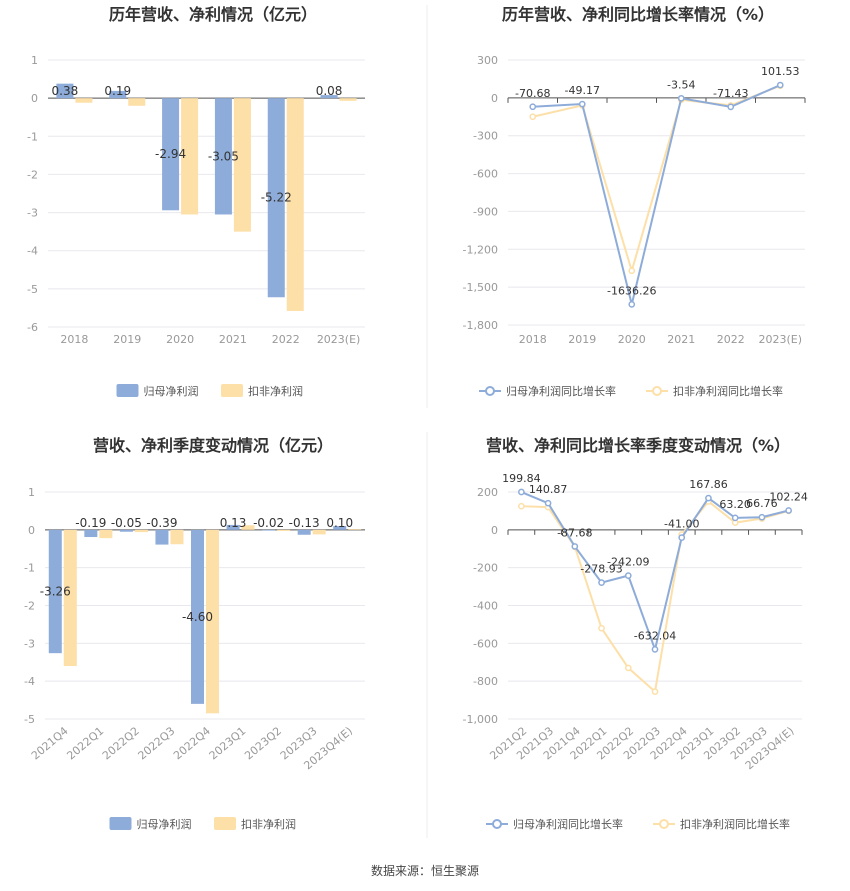  Describe the element at coordinates (55, 592) in the screenshot. I see `data-label: -3.26` at that location.